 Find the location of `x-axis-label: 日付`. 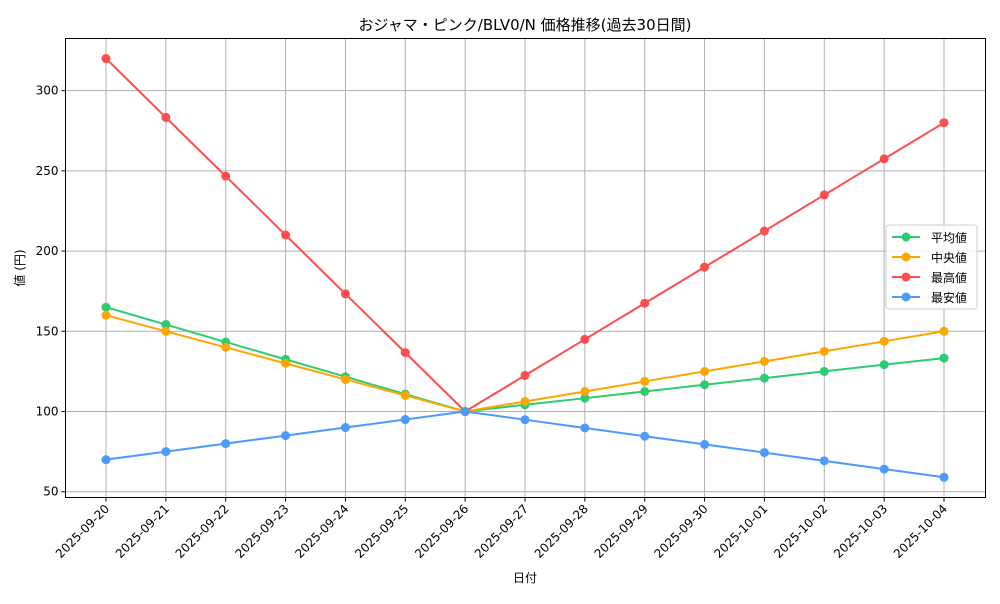

x-axis-label: 日付 is located at coordinates (525, 578).